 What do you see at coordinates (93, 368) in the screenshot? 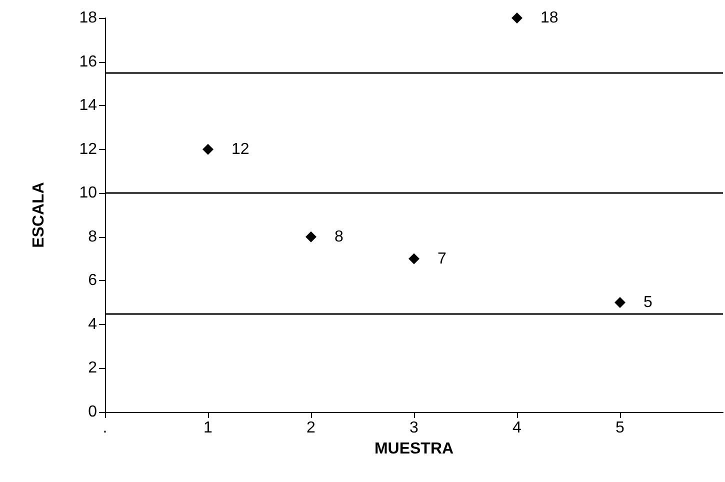
I see `y-tick-label: 2` at bounding box center [93, 368].